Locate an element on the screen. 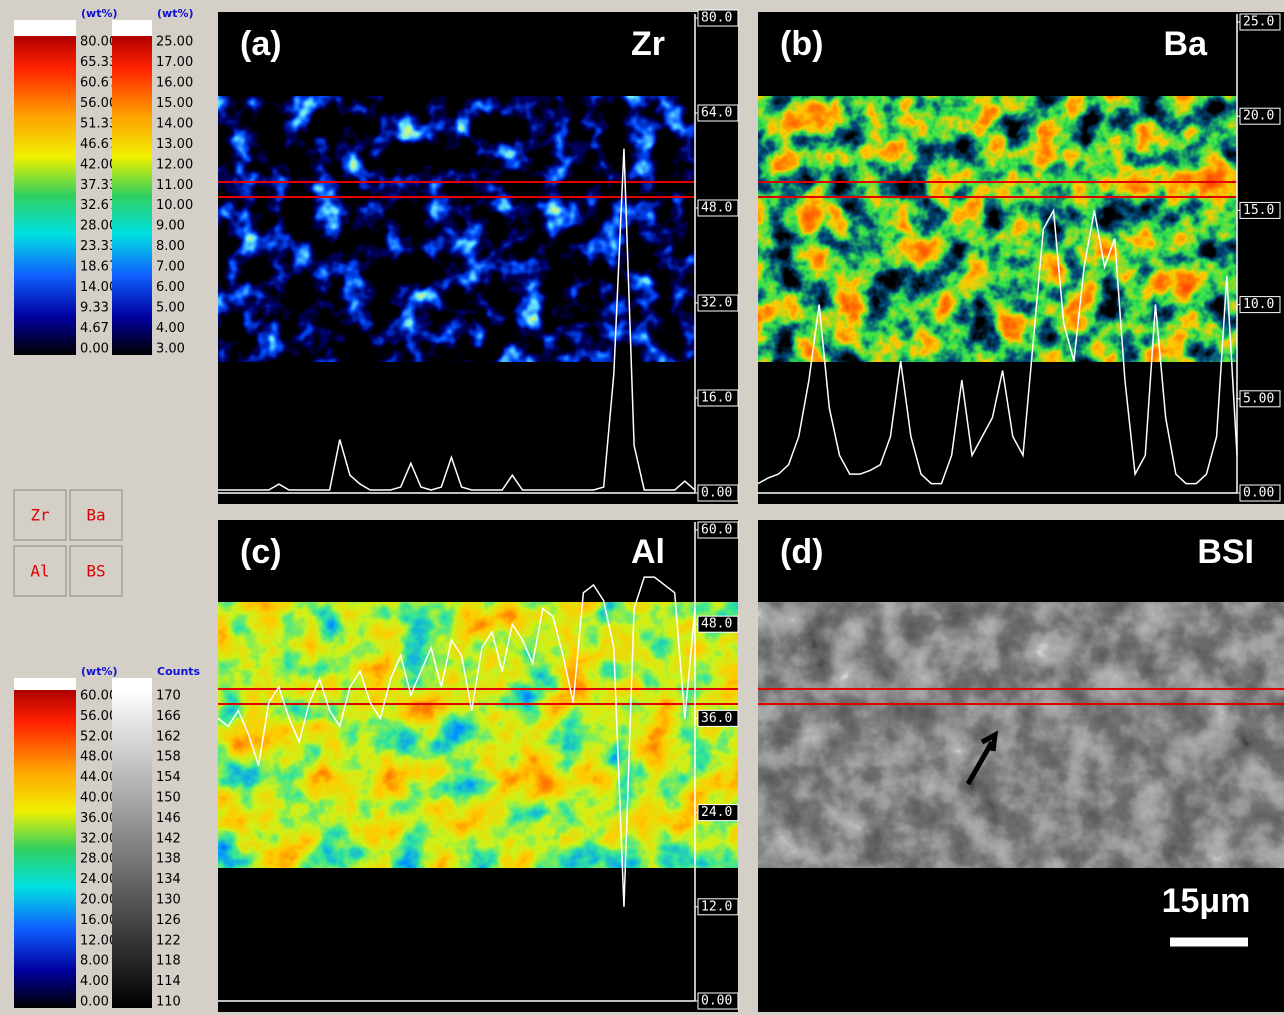 The height and width of the screenshot is (1015, 1284). scale-label: 130 is located at coordinates (168, 900).